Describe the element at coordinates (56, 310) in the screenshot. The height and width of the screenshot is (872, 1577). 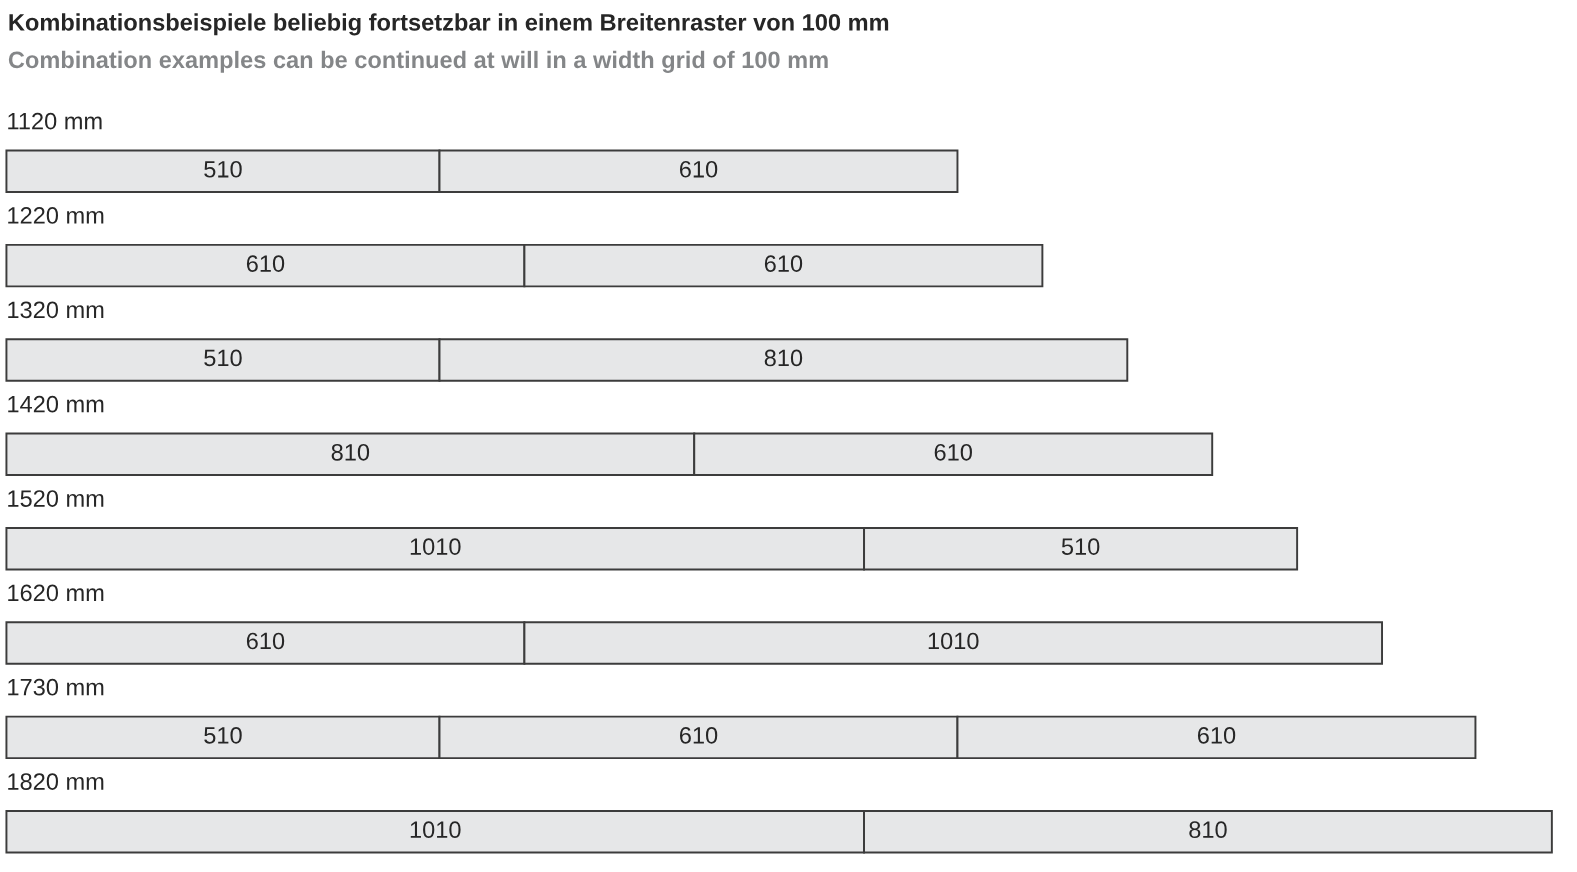
I see `y-tick-label: 1320 mm` at that location.